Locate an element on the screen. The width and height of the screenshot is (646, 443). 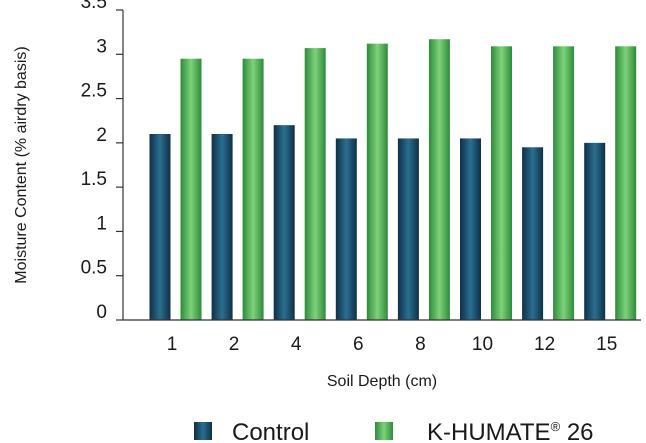
y-tick-label: 0.5 is located at coordinates (94, 268).